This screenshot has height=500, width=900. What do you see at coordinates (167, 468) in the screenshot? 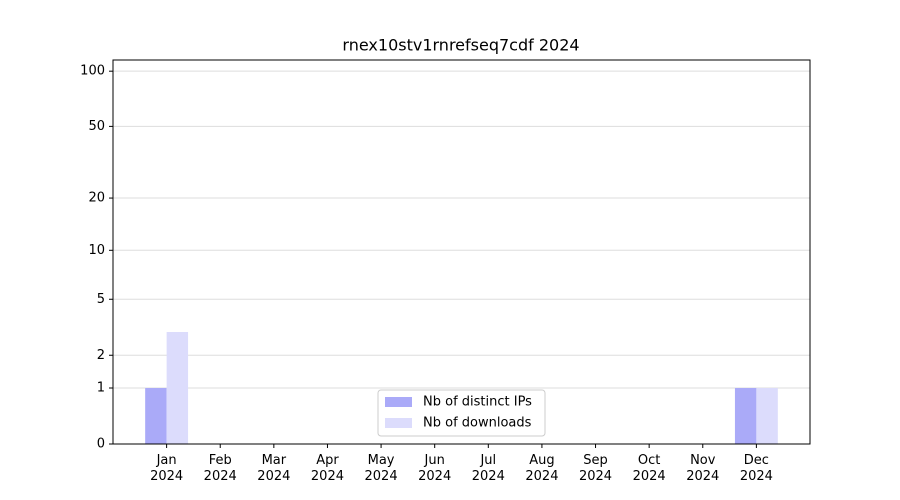
I see `x-tick-label: Jan 2024` at bounding box center [167, 468].